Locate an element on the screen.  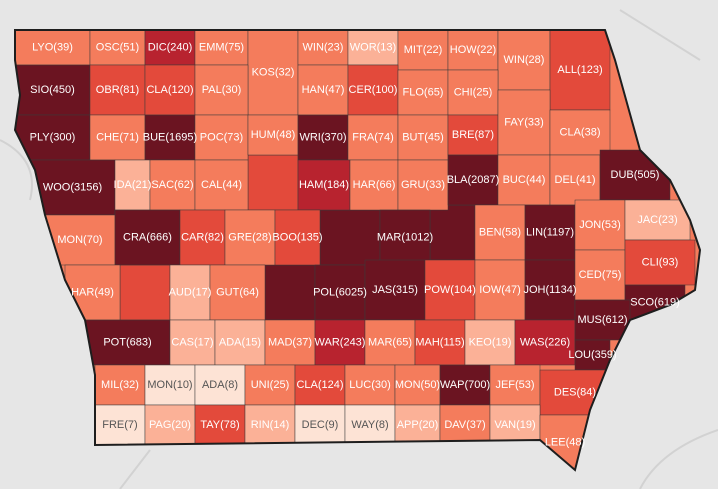
county-label: KOS(32) is located at coordinates (273, 72).